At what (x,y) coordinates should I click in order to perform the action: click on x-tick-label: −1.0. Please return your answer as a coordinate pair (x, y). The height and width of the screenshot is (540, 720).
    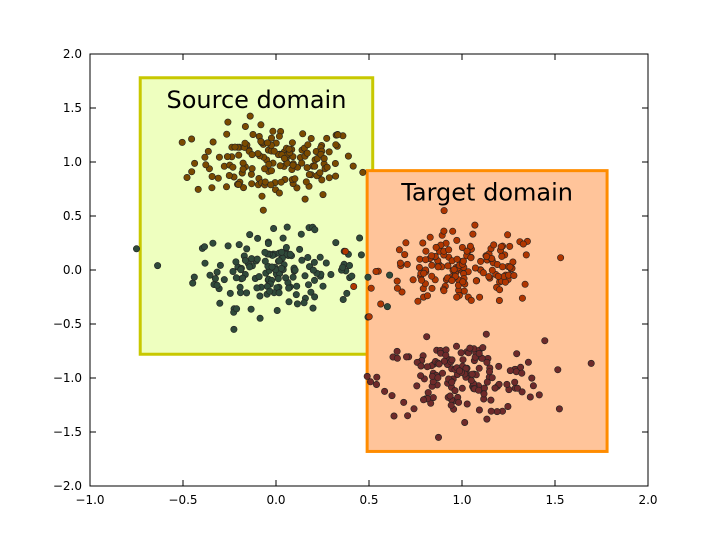
    Looking at the image, I should click on (89, 500).